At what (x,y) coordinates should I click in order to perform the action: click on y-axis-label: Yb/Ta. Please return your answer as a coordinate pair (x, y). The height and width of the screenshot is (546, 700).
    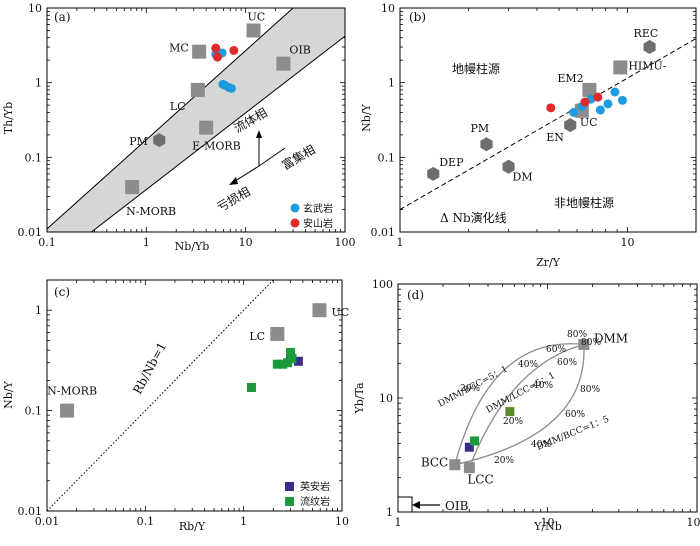
    Looking at the image, I should click on (359, 398).